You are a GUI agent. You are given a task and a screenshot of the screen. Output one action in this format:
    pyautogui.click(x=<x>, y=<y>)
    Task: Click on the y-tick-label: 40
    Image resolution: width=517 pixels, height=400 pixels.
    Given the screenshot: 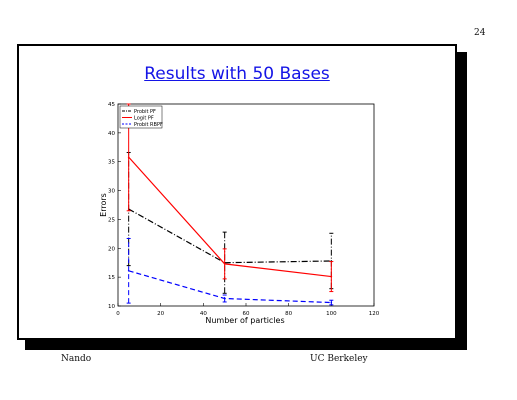 What is the action you would take?
    pyautogui.click(x=111, y=134)
    